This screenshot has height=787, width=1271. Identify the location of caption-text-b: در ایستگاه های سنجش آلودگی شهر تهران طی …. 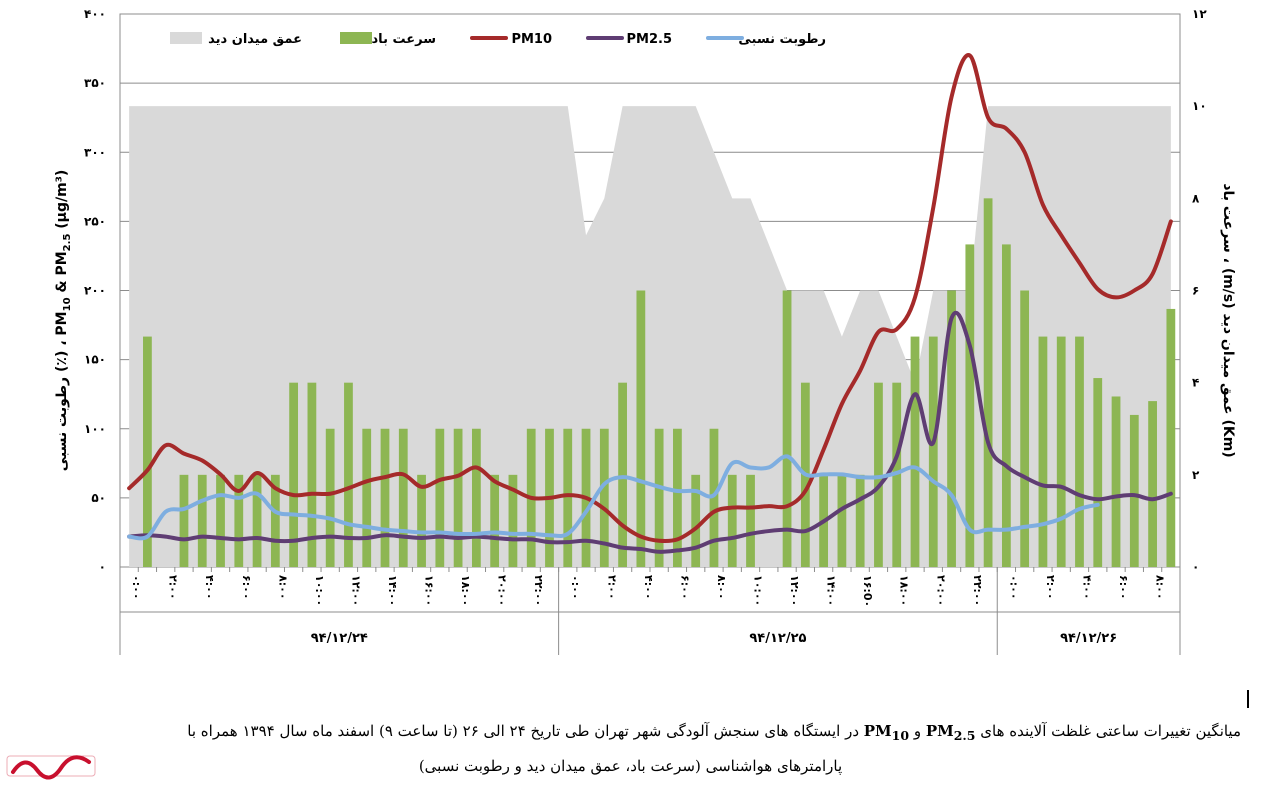
(525, 731).